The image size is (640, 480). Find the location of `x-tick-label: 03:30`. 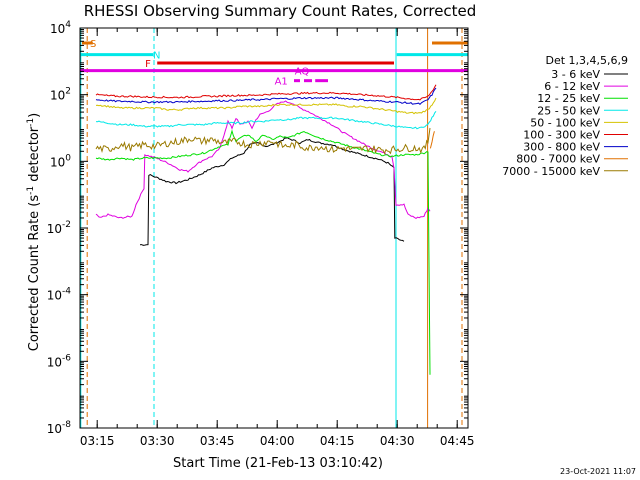

x-tick-label: 03:30 is located at coordinates (157, 441).